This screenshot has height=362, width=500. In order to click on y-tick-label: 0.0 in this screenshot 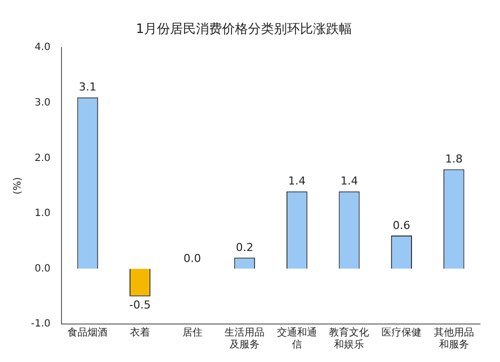, I will do `click(42, 268)`.